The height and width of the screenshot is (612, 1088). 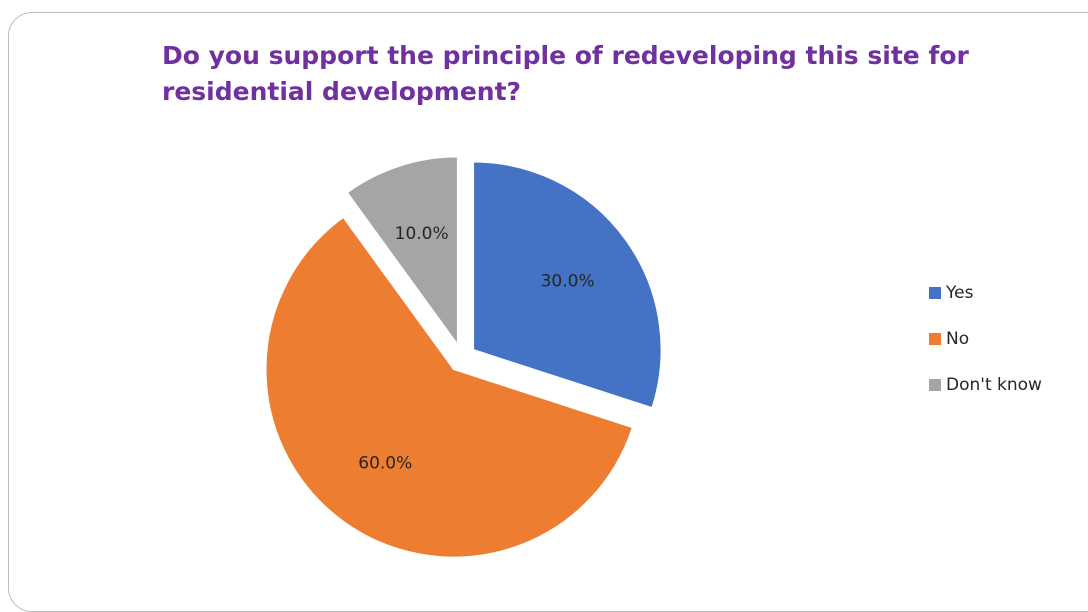 What do you see at coordinates (935, 384) in the screenshot?
I see `legend-swatch-dont-know` at bounding box center [935, 384].